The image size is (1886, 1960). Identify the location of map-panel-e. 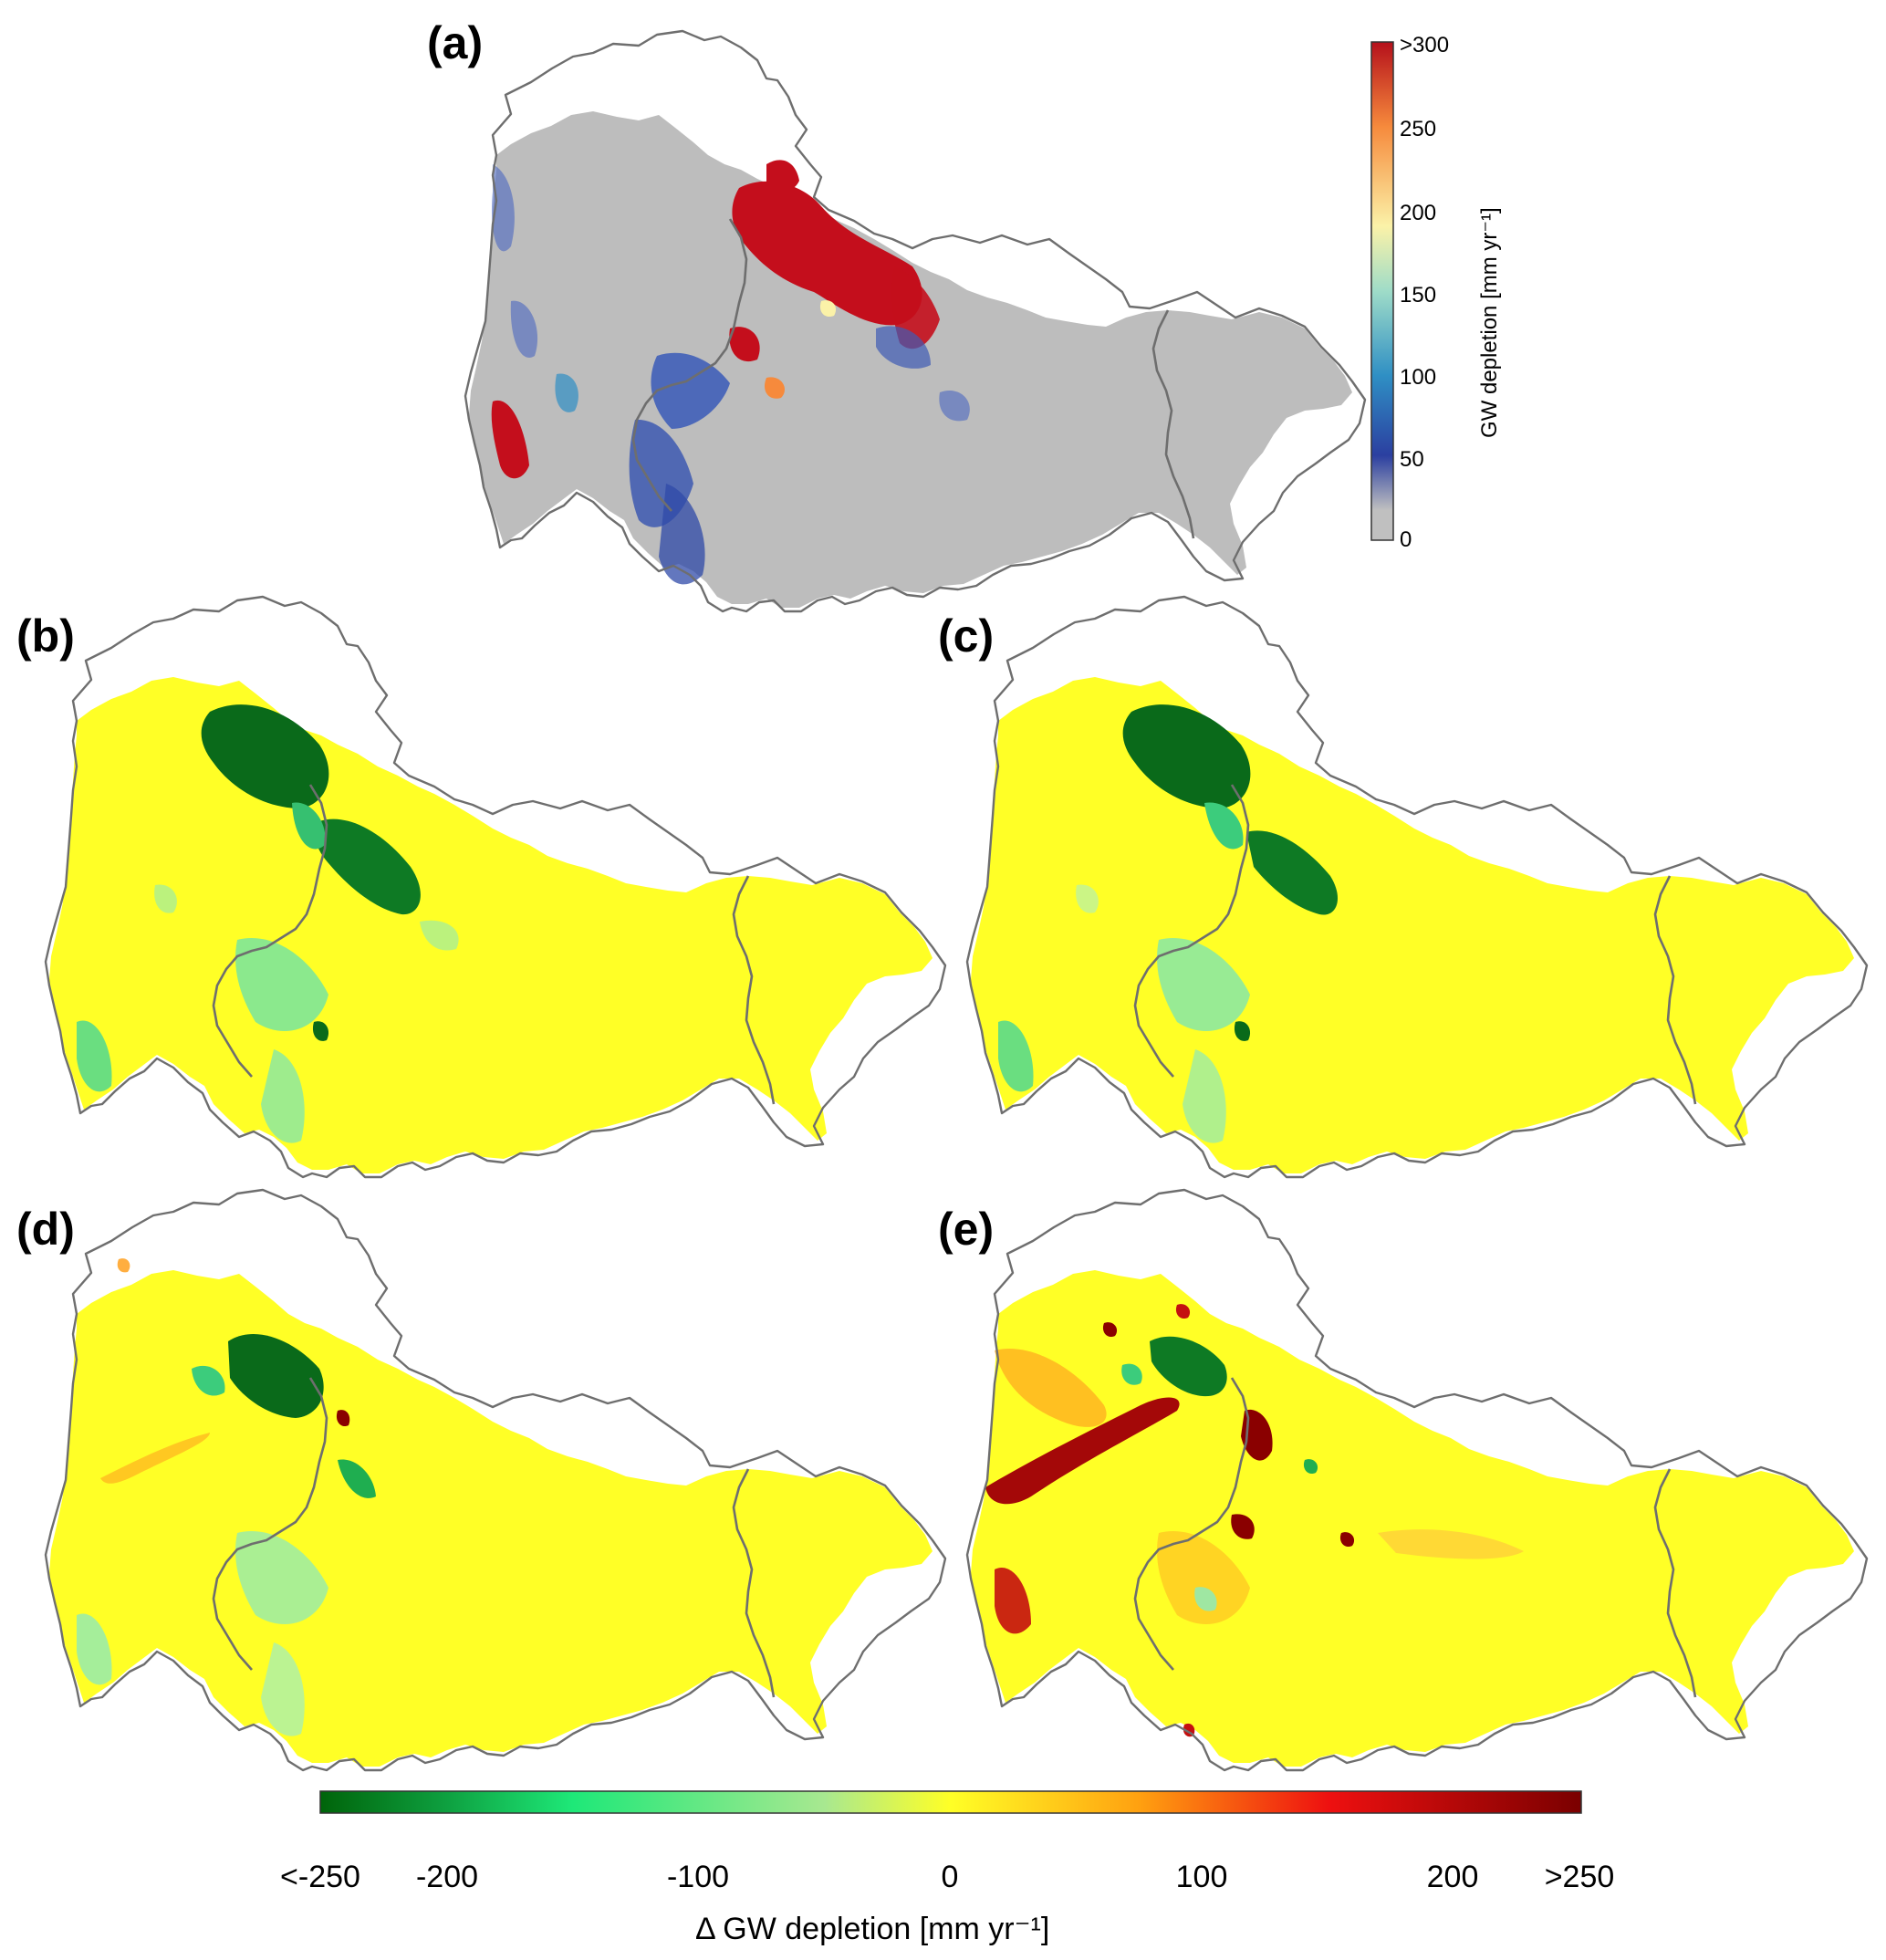
(1417, 1480).